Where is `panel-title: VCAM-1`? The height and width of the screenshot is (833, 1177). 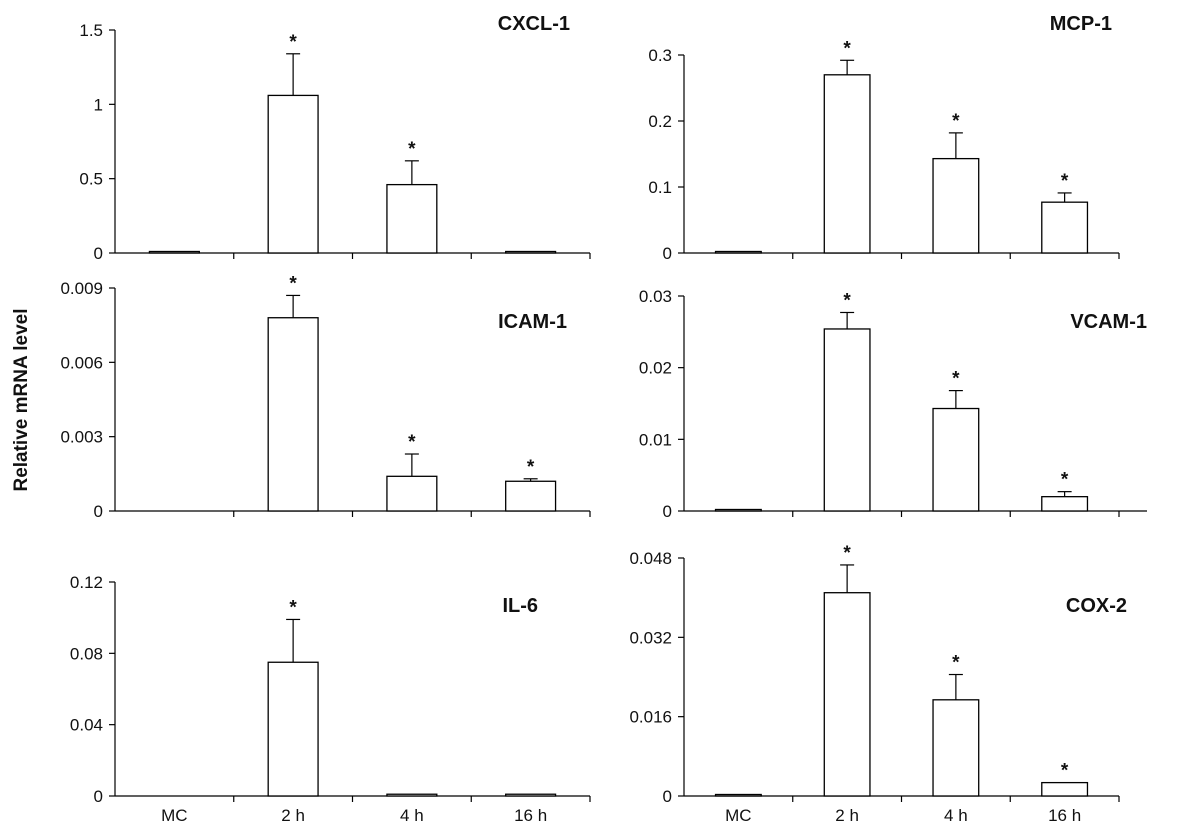 panel-title: VCAM-1 is located at coordinates (1108, 322).